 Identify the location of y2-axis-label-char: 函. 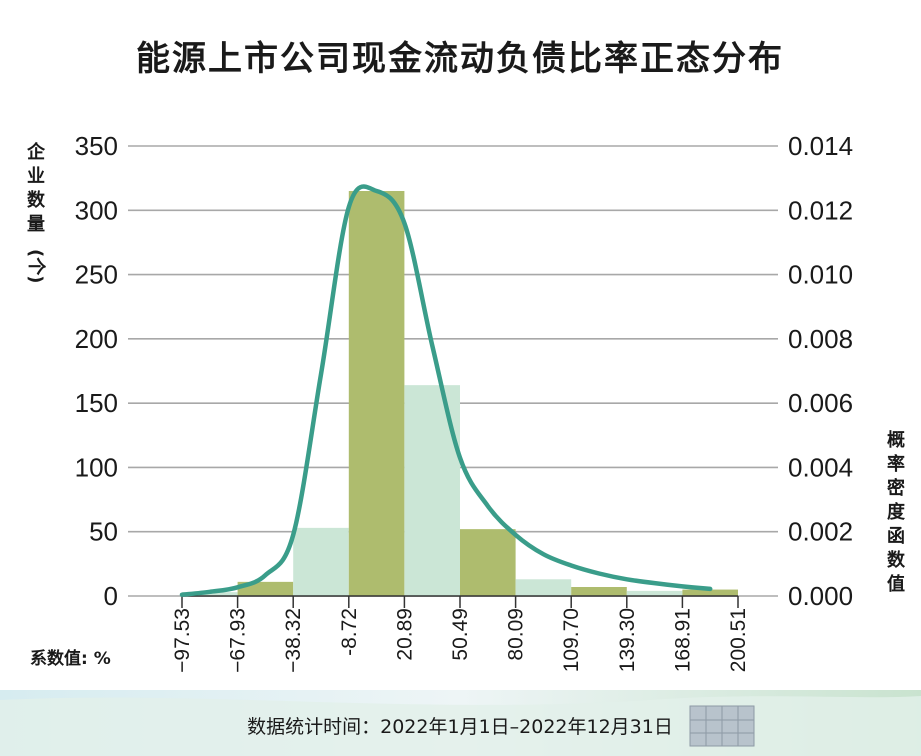
(896, 536).